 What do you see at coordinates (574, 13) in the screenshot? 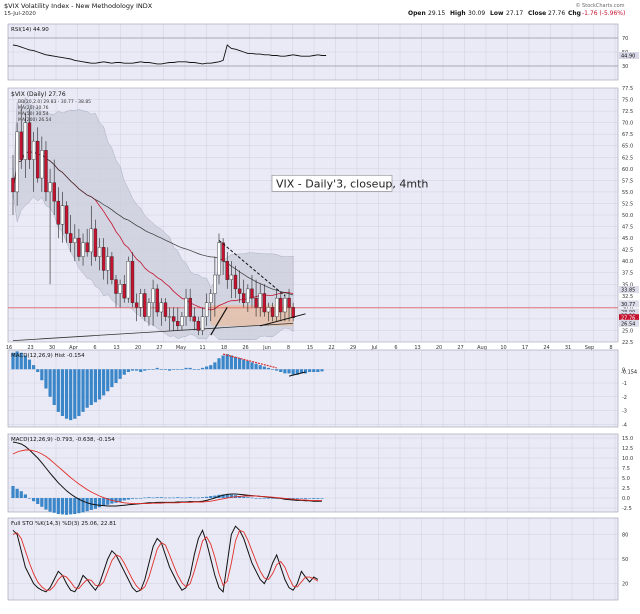
I see `ohlc-chg-label: Chg` at bounding box center [574, 13].